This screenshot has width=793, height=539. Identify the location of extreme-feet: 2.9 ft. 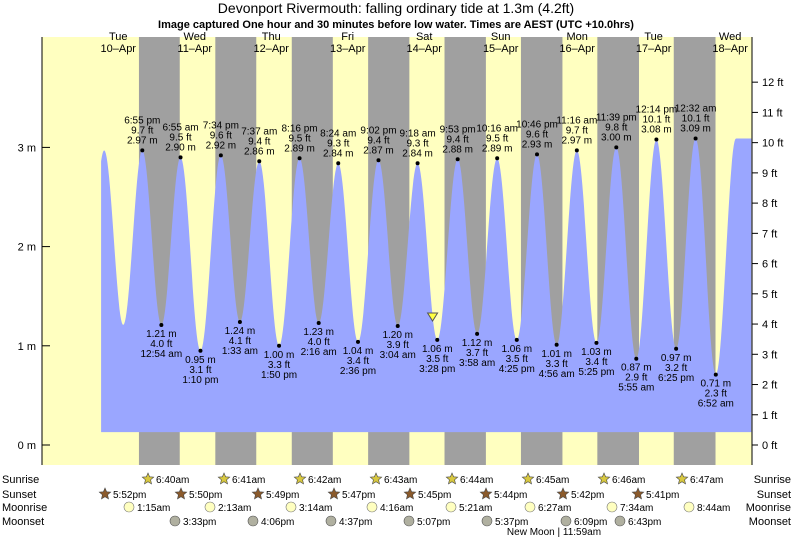
(636, 378).